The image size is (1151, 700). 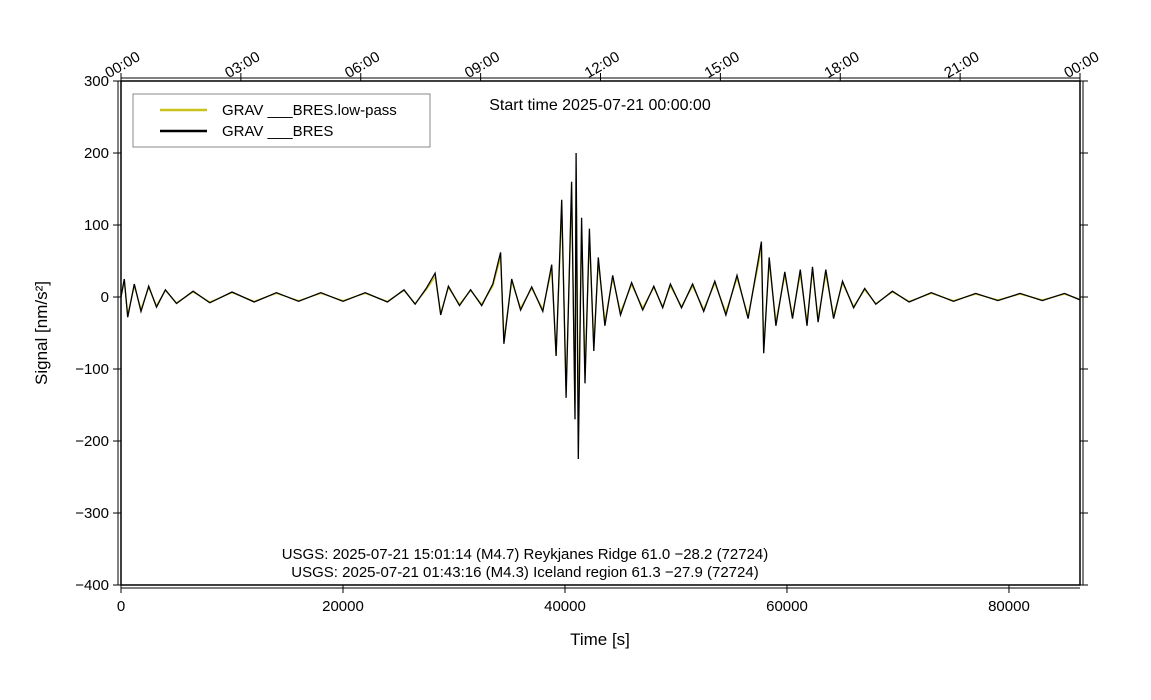 What do you see at coordinates (281, 120) in the screenshot?
I see `legend-box` at bounding box center [281, 120].